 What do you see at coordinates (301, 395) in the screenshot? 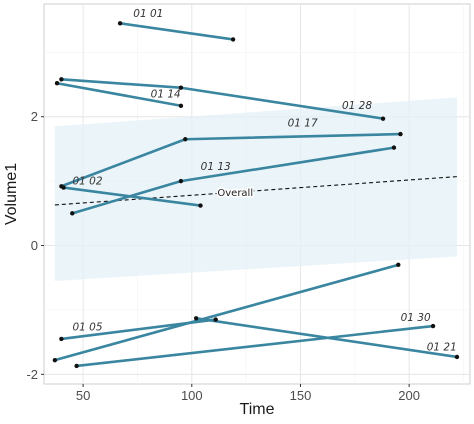
I see `x-tick-label: 150` at bounding box center [301, 395].